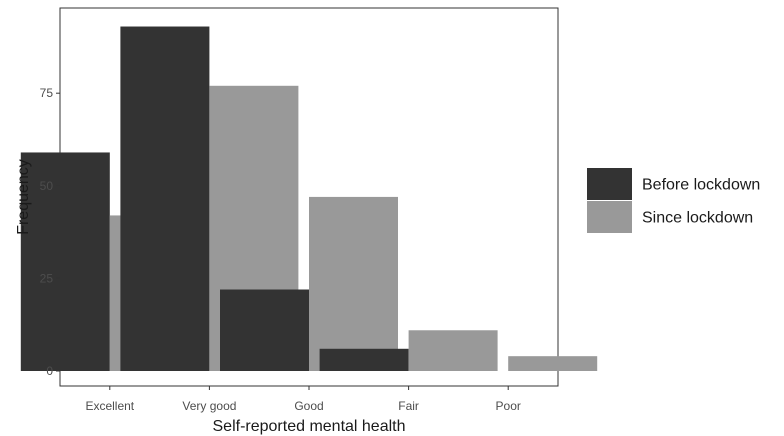 The image size is (784, 436). I want to click on bar-excellent-before-lockdown, so click(65, 261).